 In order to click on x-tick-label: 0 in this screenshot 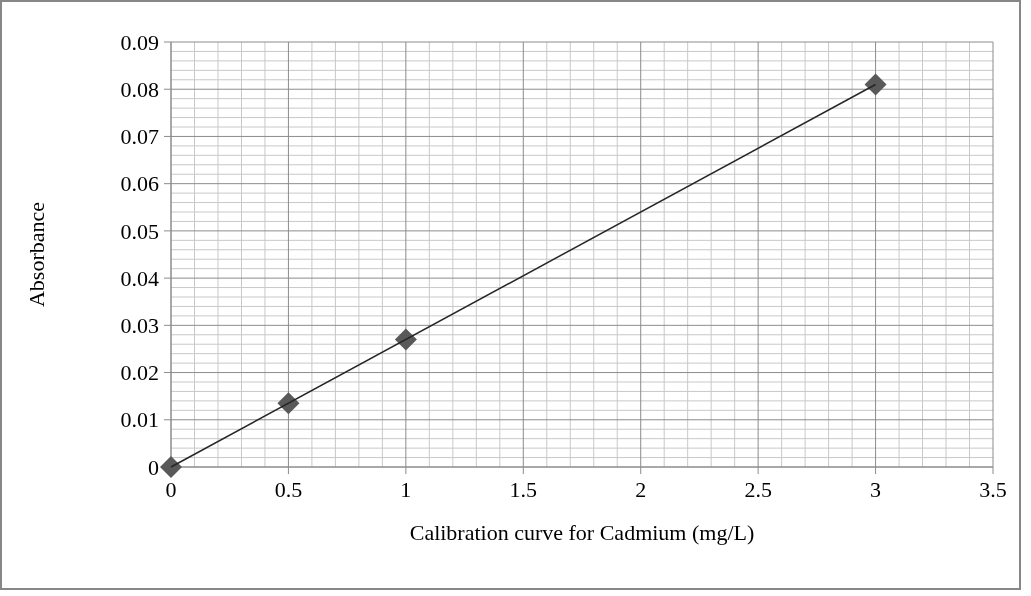, I will do `click(171, 489)`.